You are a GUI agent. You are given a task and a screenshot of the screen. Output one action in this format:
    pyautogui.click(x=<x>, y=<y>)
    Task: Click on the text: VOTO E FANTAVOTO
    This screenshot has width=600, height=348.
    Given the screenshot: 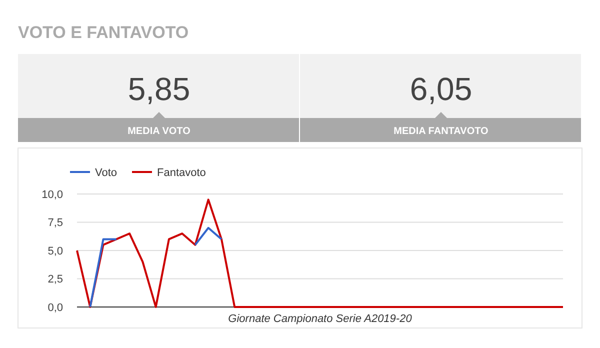 What is the action you would take?
    pyautogui.click(x=103, y=32)
    